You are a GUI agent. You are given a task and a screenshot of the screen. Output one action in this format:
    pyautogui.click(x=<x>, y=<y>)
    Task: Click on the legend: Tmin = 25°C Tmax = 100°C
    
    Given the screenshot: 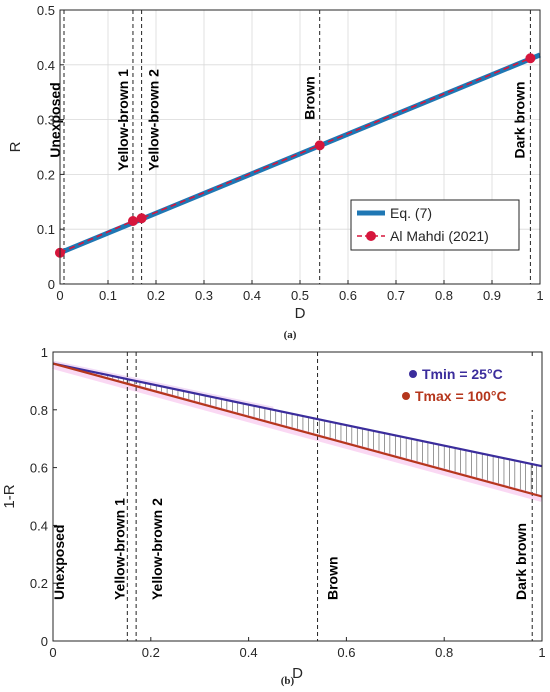 What is the action you would take?
    pyautogui.click(x=469, y=384)
    